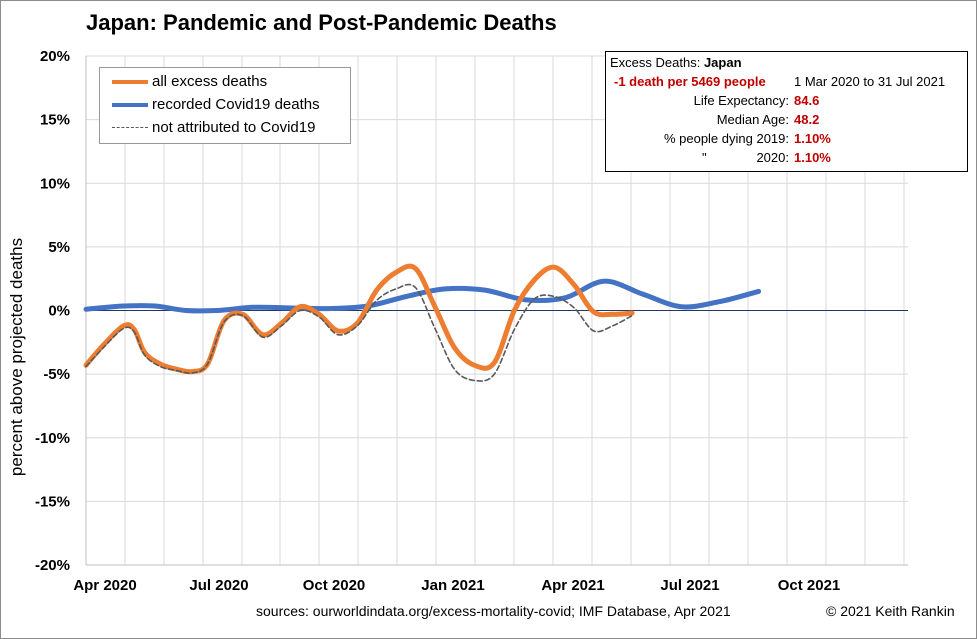 The width and height of the screenshot is (977, 639). Describe the element at coordinates (52, 565) in the screenshot. I see `y-tick-label: -20%` at that location.